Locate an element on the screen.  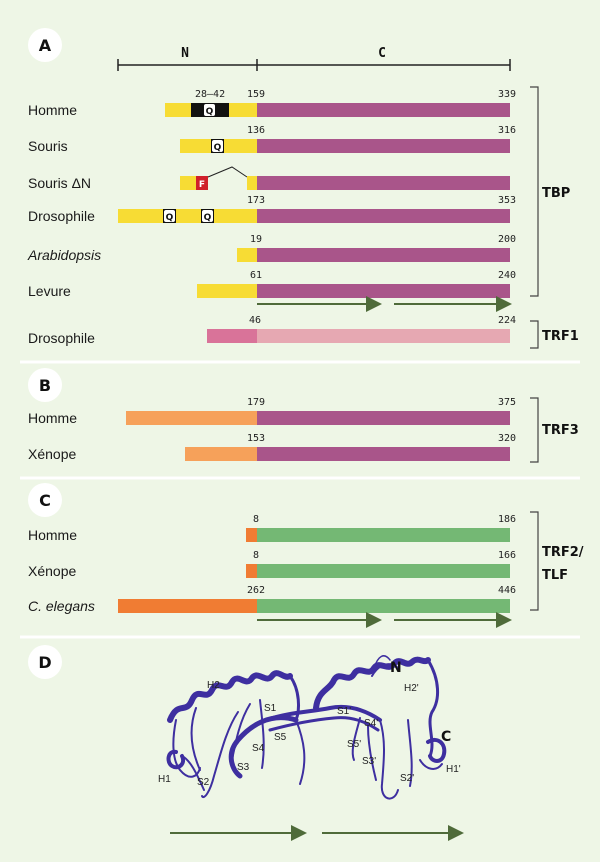
deletion-arc is located at coordinates (227, 172).